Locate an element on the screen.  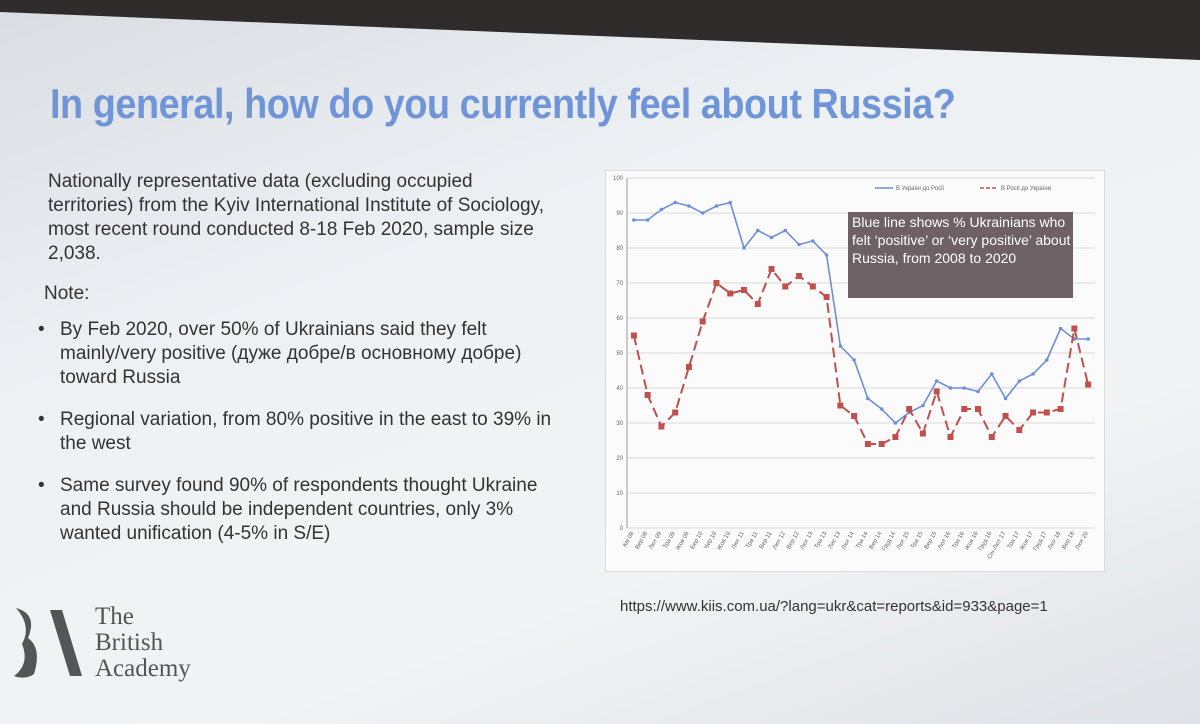
legend-label: В Україні до Росії is located at coordinates (920, 189).